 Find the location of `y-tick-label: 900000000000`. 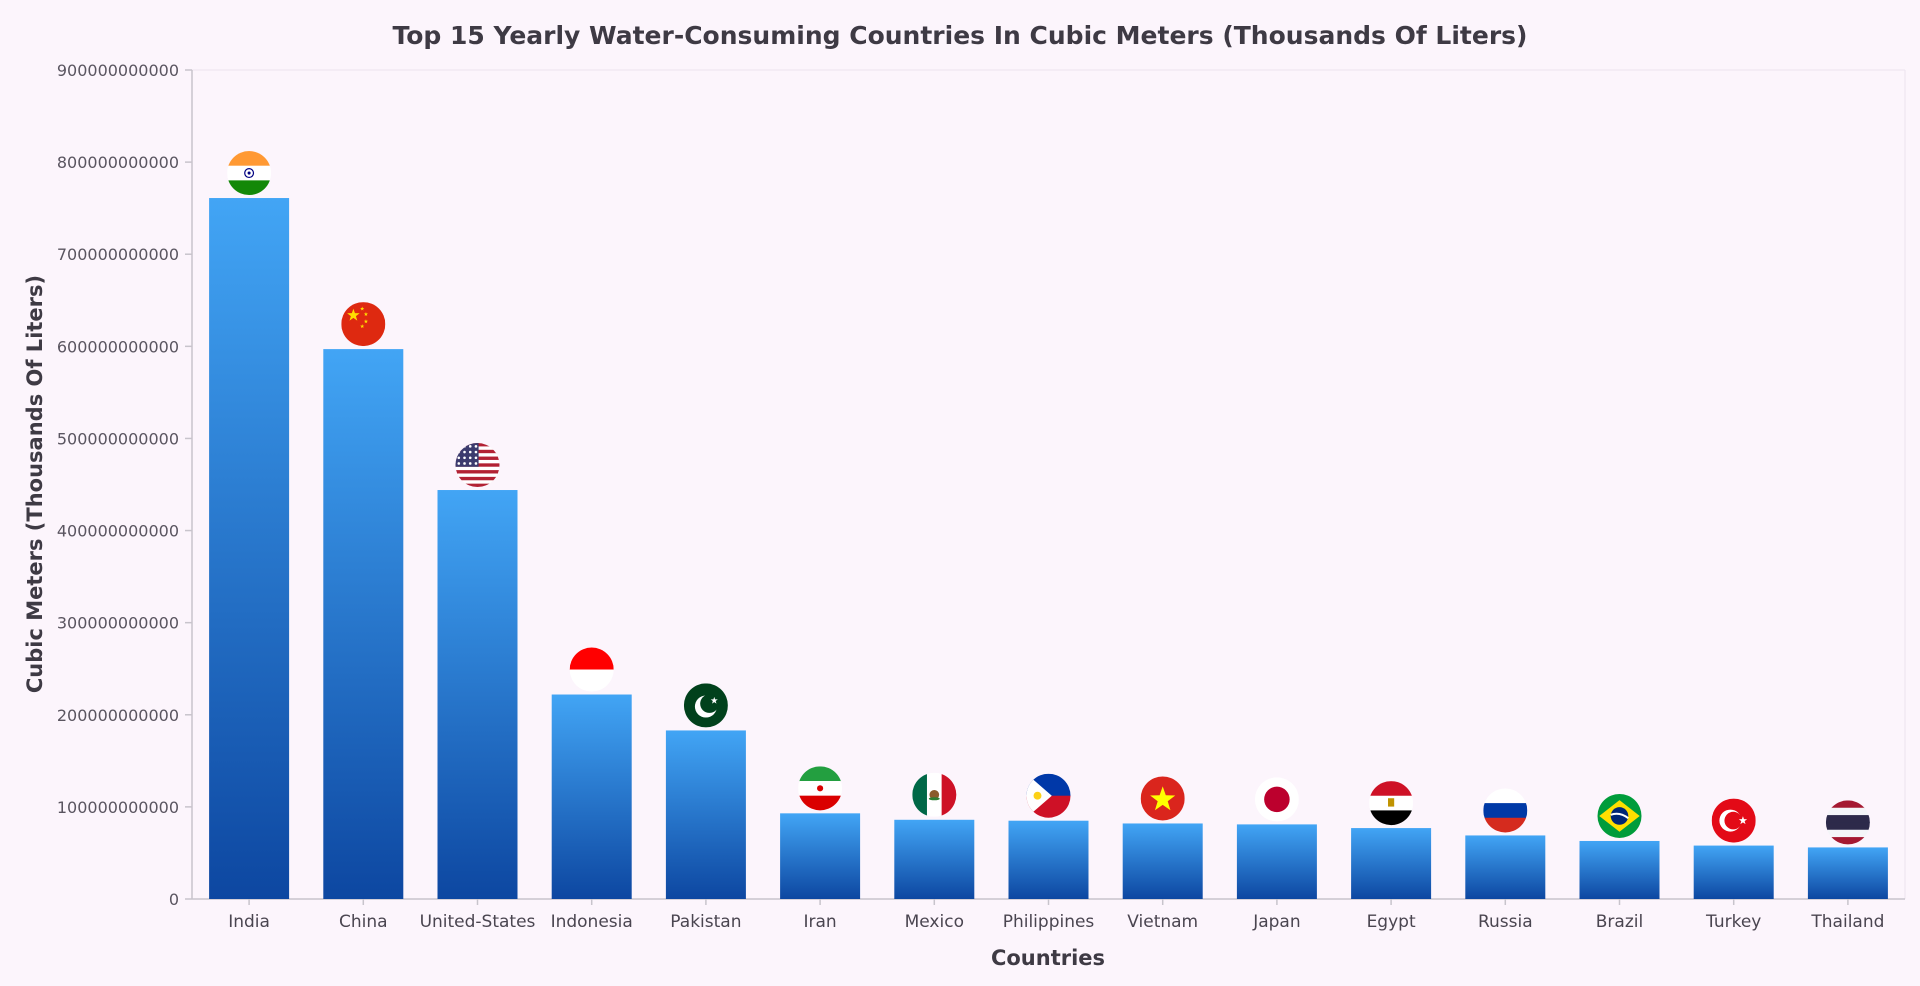

y-tick-label: 900000000000 is located at coordinates (118, 70).